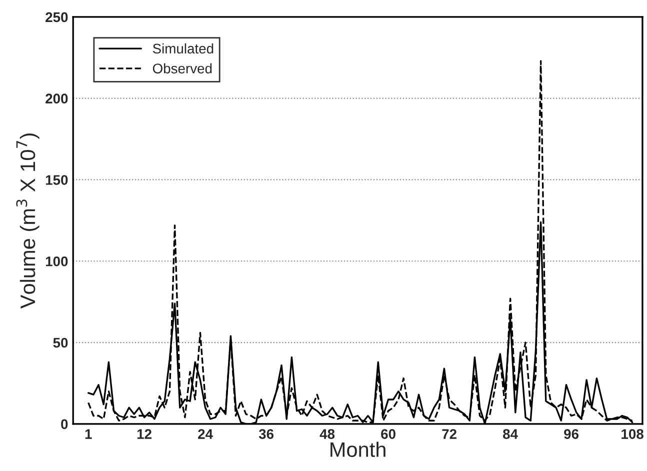  Describe the element at coordinates (182, 68) in the screenshot. I see `legend-label: Observed` at that location.